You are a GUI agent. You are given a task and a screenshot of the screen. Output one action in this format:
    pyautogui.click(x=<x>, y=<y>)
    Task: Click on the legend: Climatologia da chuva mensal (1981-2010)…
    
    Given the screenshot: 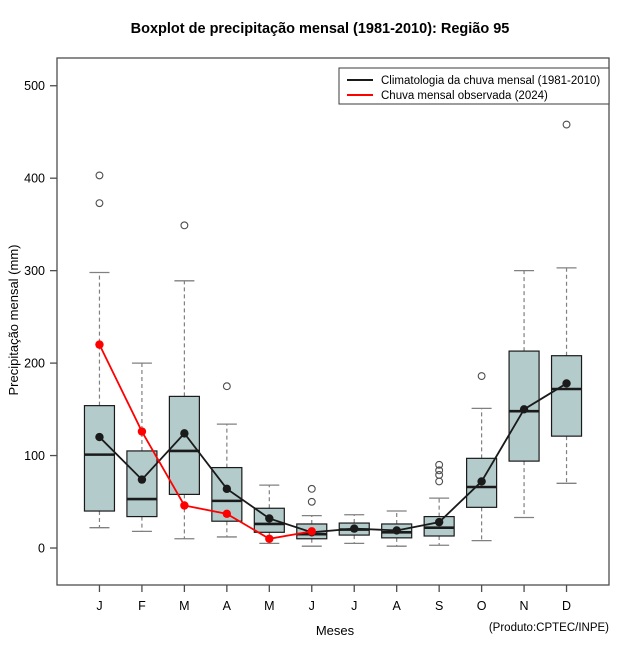 What is the action you would take?
    pyautogui.click(x=474, y=86)
    